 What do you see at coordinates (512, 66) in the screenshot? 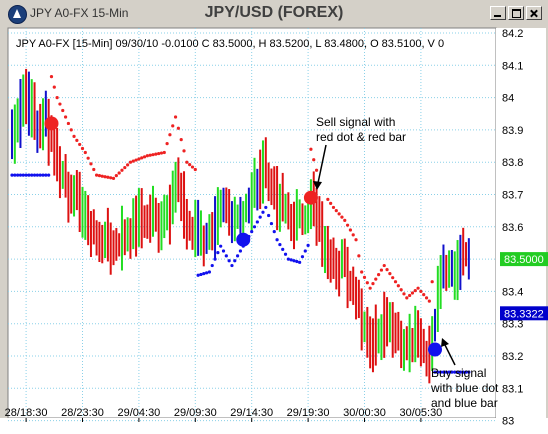
I see `y-tick-label: 84.1` at bounding box center [512, 66].